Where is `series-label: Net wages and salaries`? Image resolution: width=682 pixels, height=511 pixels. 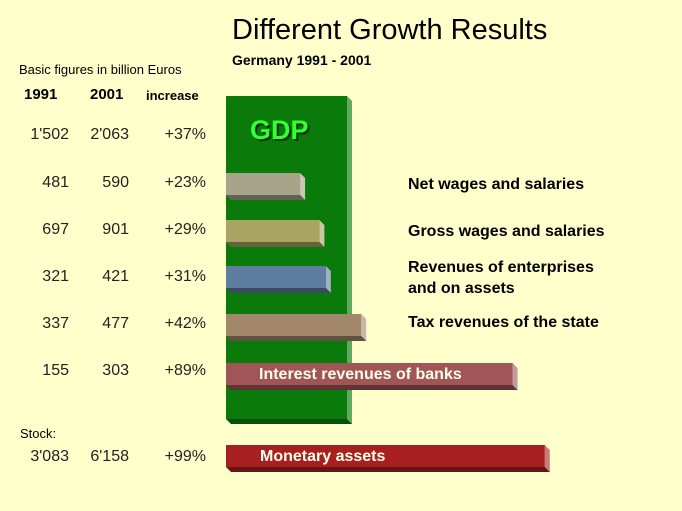 series-label: Net wages and salaries is located at coordinates (496, 184).